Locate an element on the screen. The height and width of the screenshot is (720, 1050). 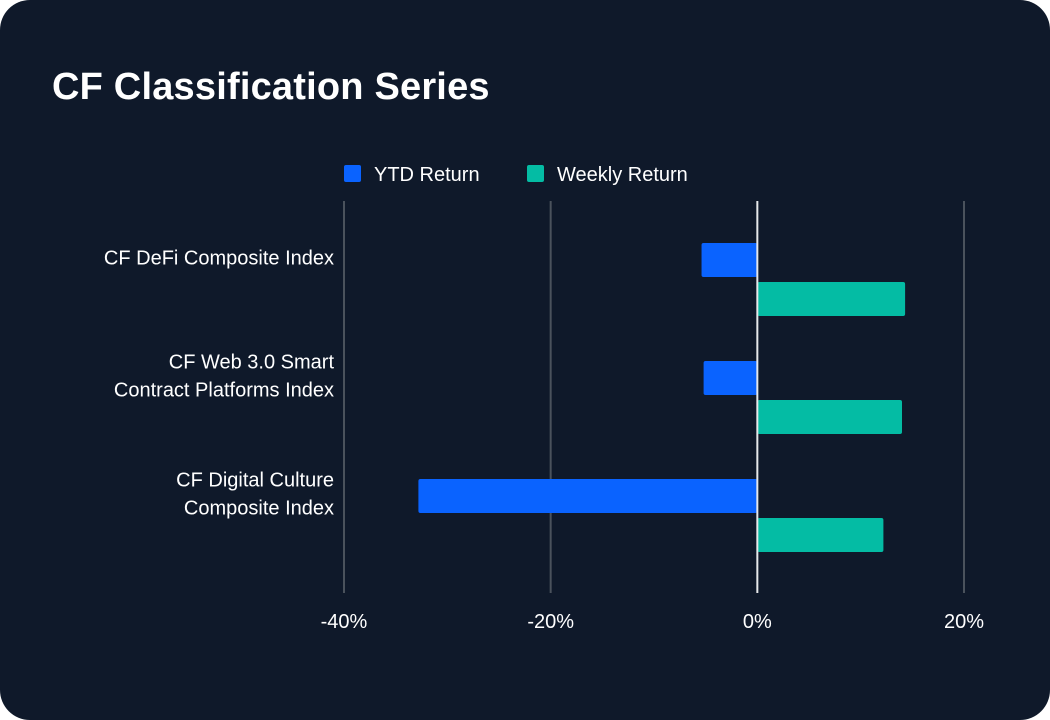
x-tick-label: 20% is located at coordinates (964, 622).